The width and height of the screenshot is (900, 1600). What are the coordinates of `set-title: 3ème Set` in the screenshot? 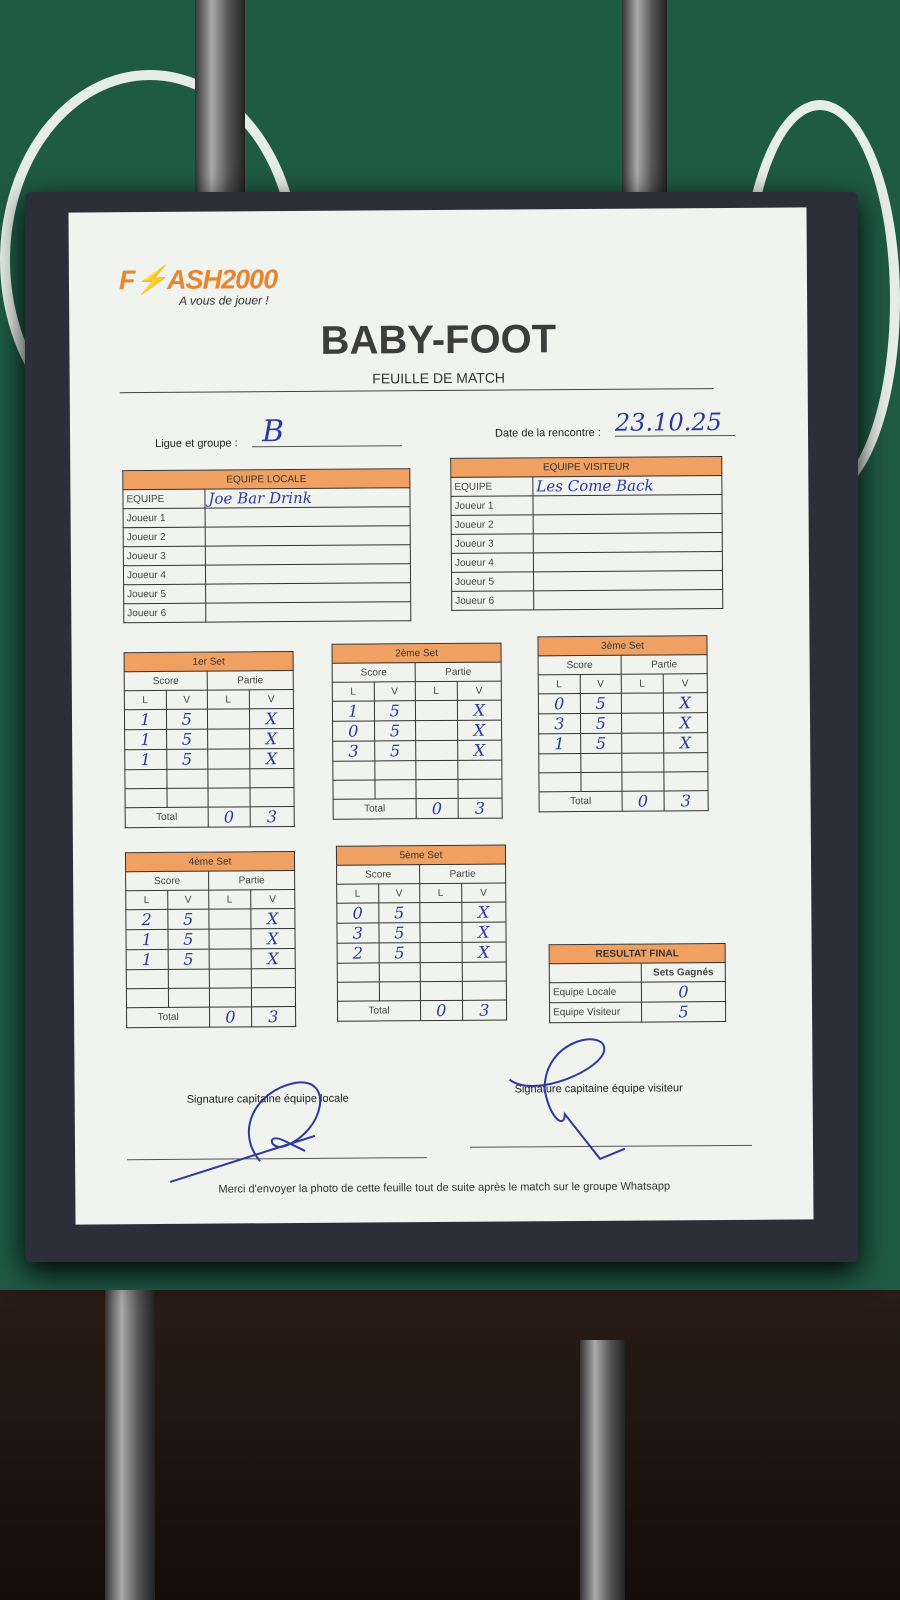 It's located at (622, 645).